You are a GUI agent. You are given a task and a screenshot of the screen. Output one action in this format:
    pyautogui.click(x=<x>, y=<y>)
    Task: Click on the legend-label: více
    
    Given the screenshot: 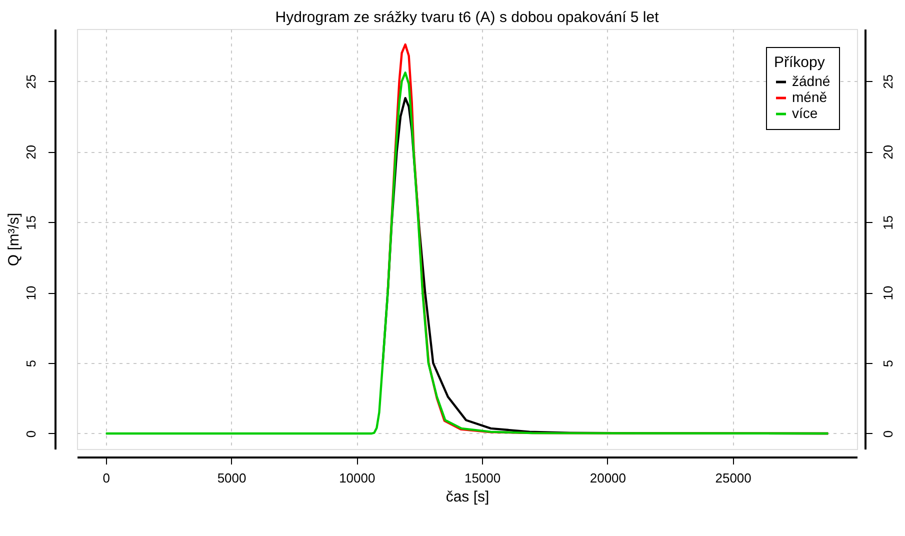 What is the action you would take?
    pyautogui.click(x=805, y=113)
    